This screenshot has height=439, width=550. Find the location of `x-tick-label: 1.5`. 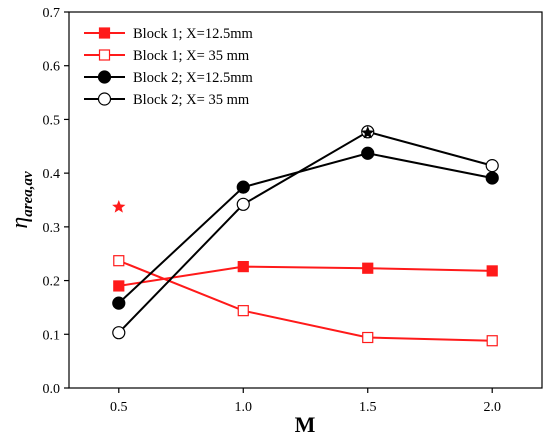

x-tick-label: 1.5 is located at coordinates (368, 407).